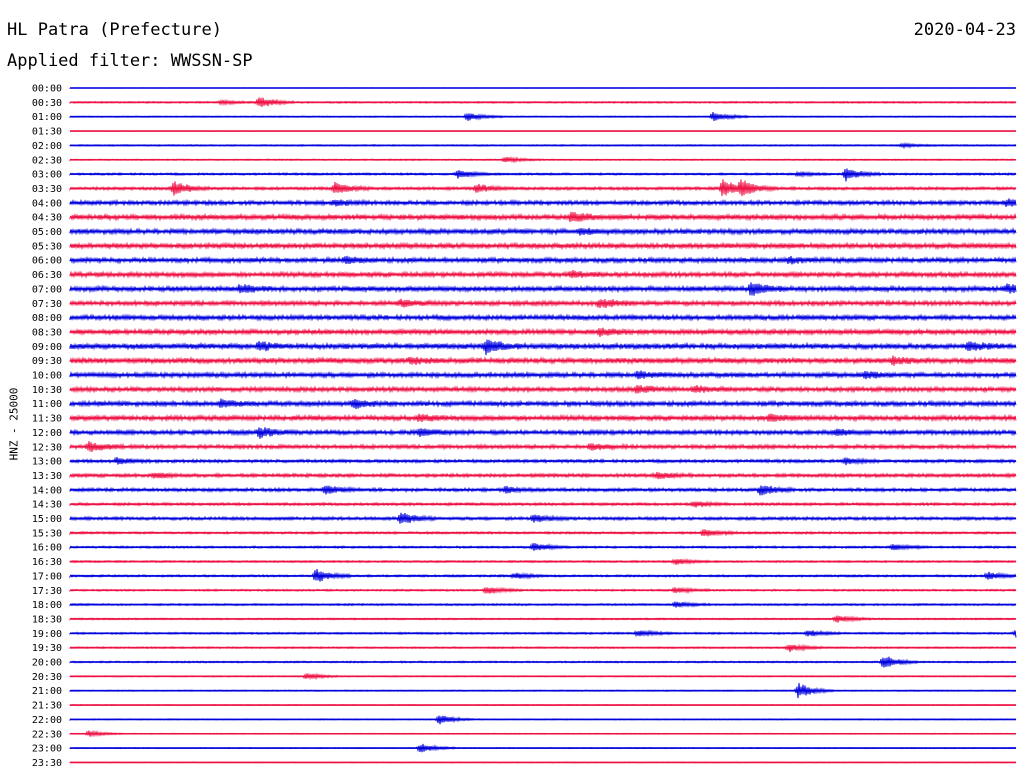  What do you see at coordinates (47, 146) in the screenshot?
I see `time-tick-label: 02:00` at bounding box center [47, 146].